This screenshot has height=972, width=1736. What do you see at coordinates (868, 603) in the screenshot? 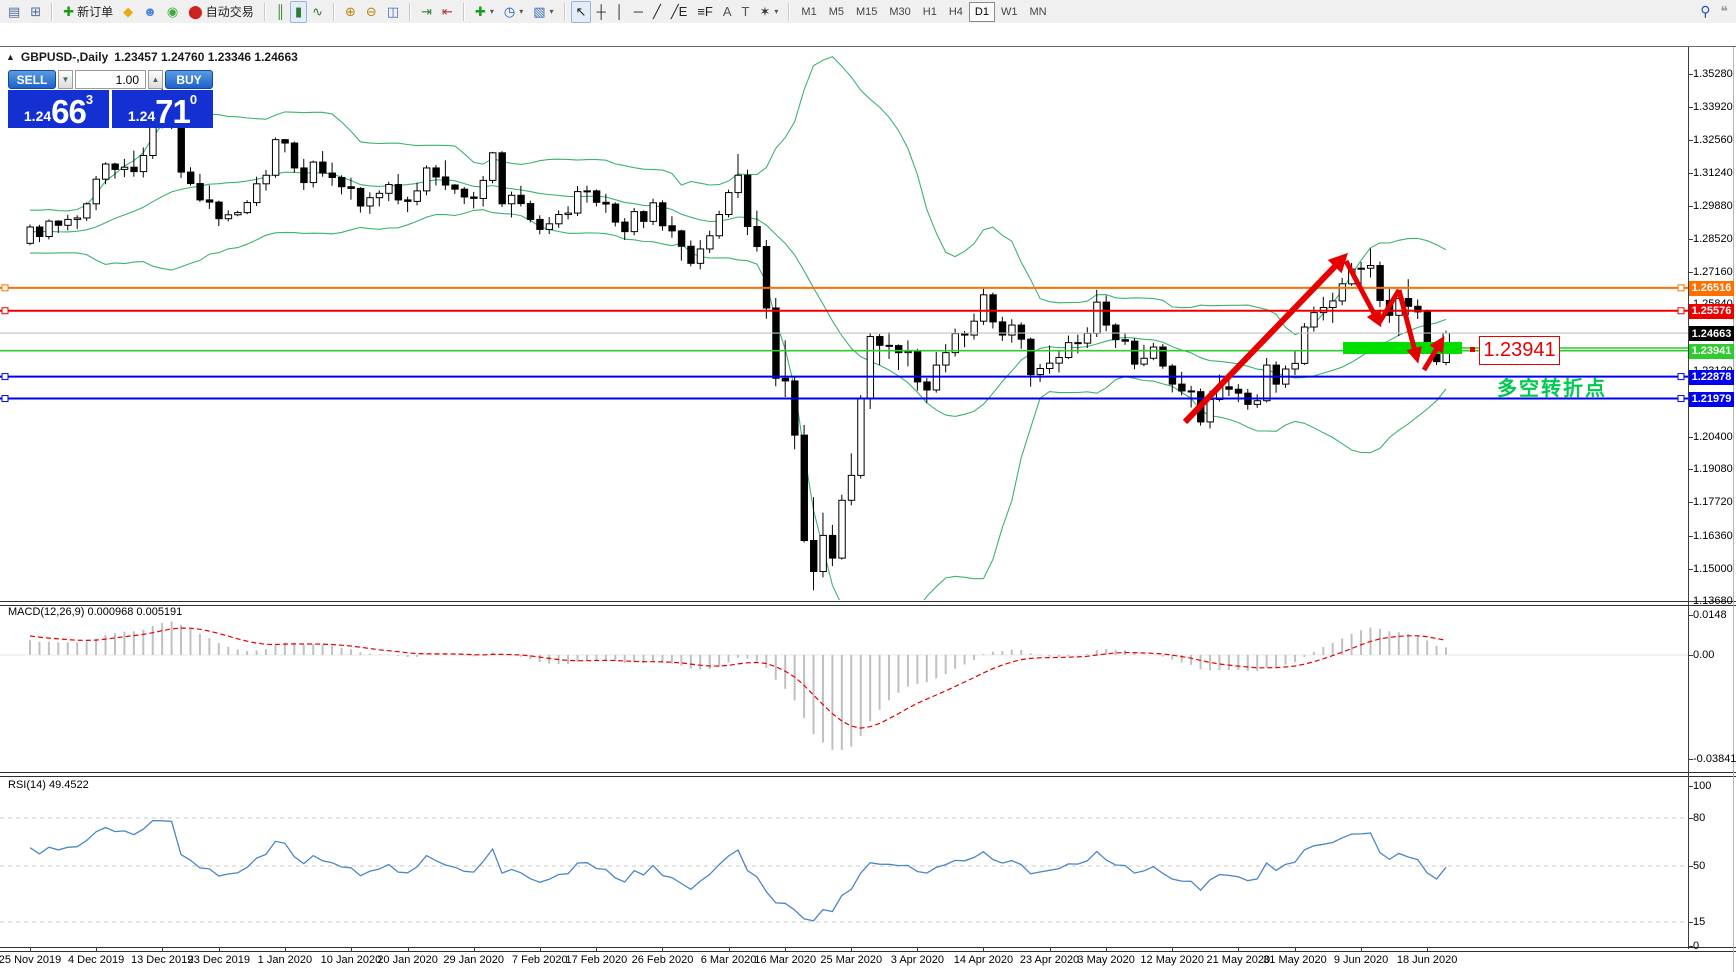
I see `pane-separator-macd` at bounding box center [868, 603].